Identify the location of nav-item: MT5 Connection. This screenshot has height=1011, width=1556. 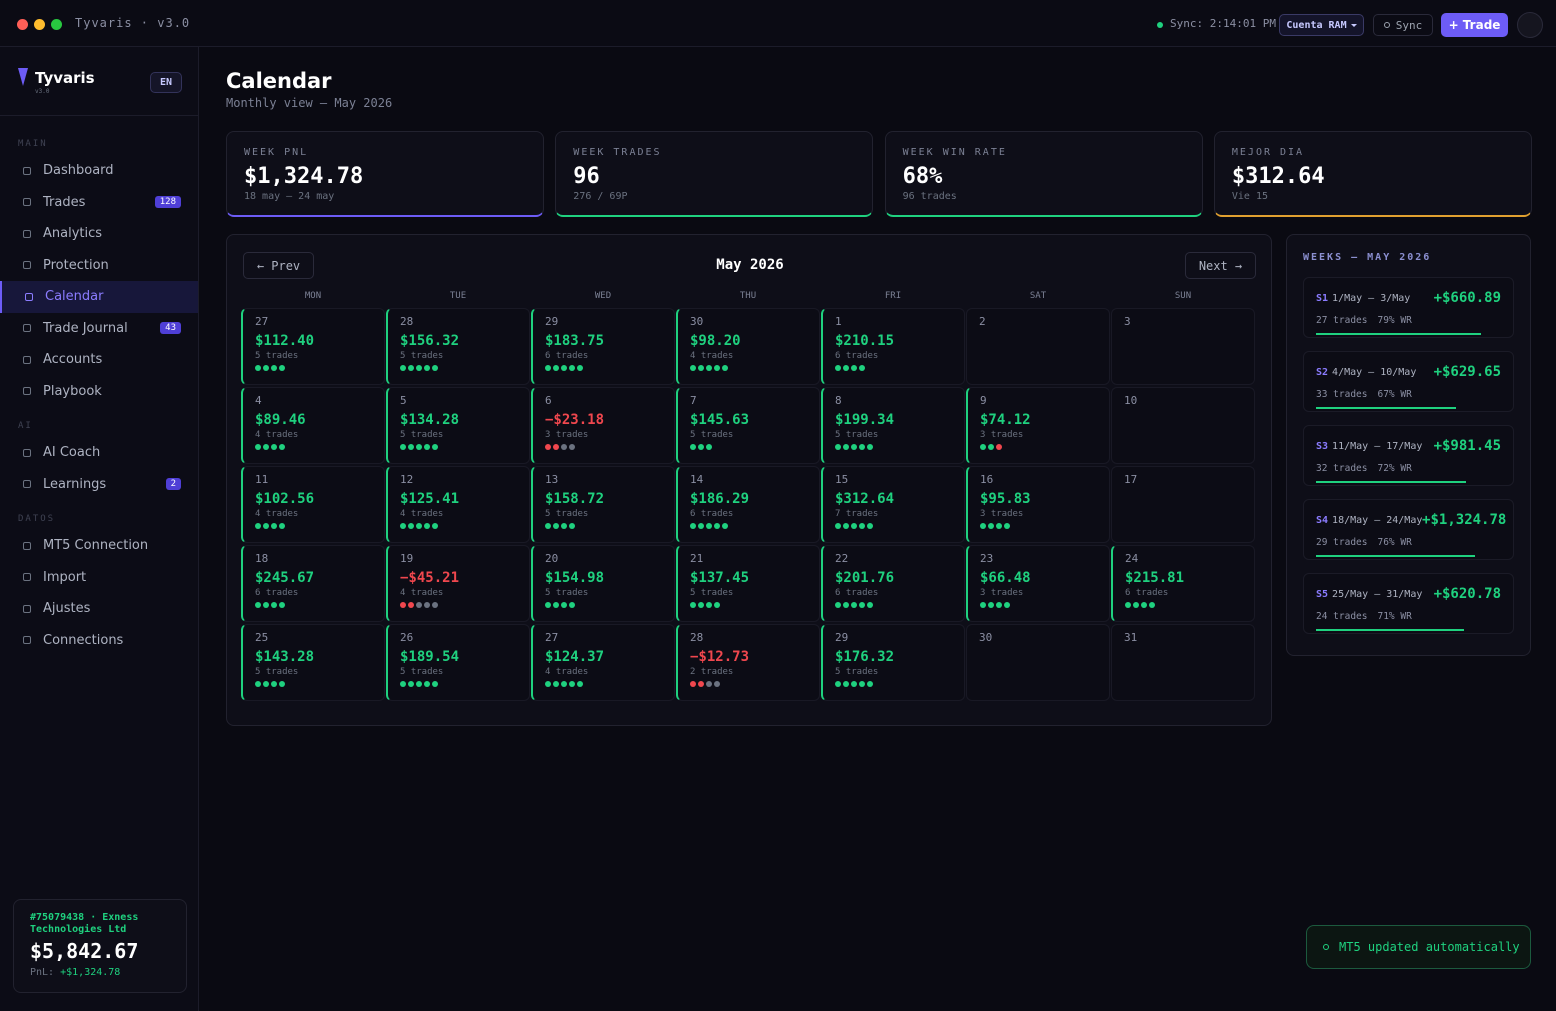
(99, 546).